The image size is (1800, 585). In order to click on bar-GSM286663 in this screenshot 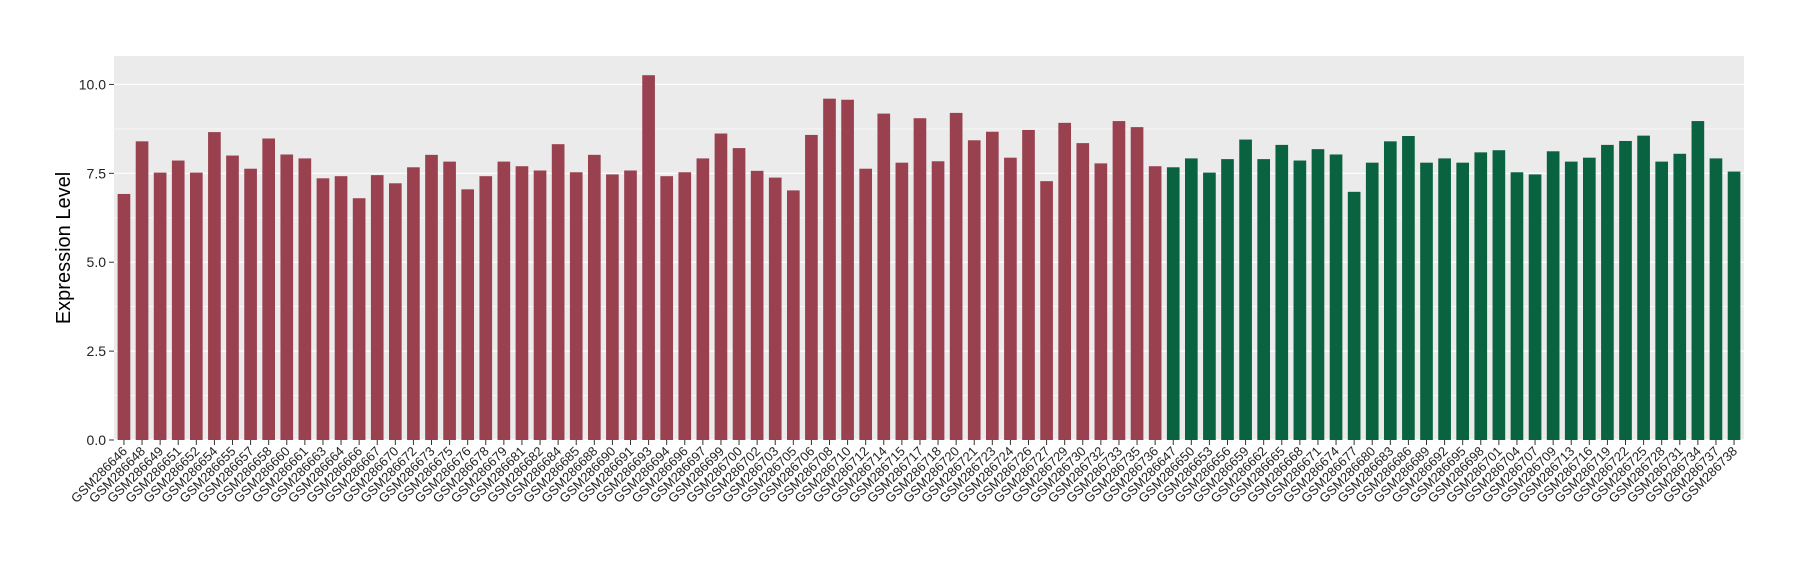, I will do `click(323, 309)`.